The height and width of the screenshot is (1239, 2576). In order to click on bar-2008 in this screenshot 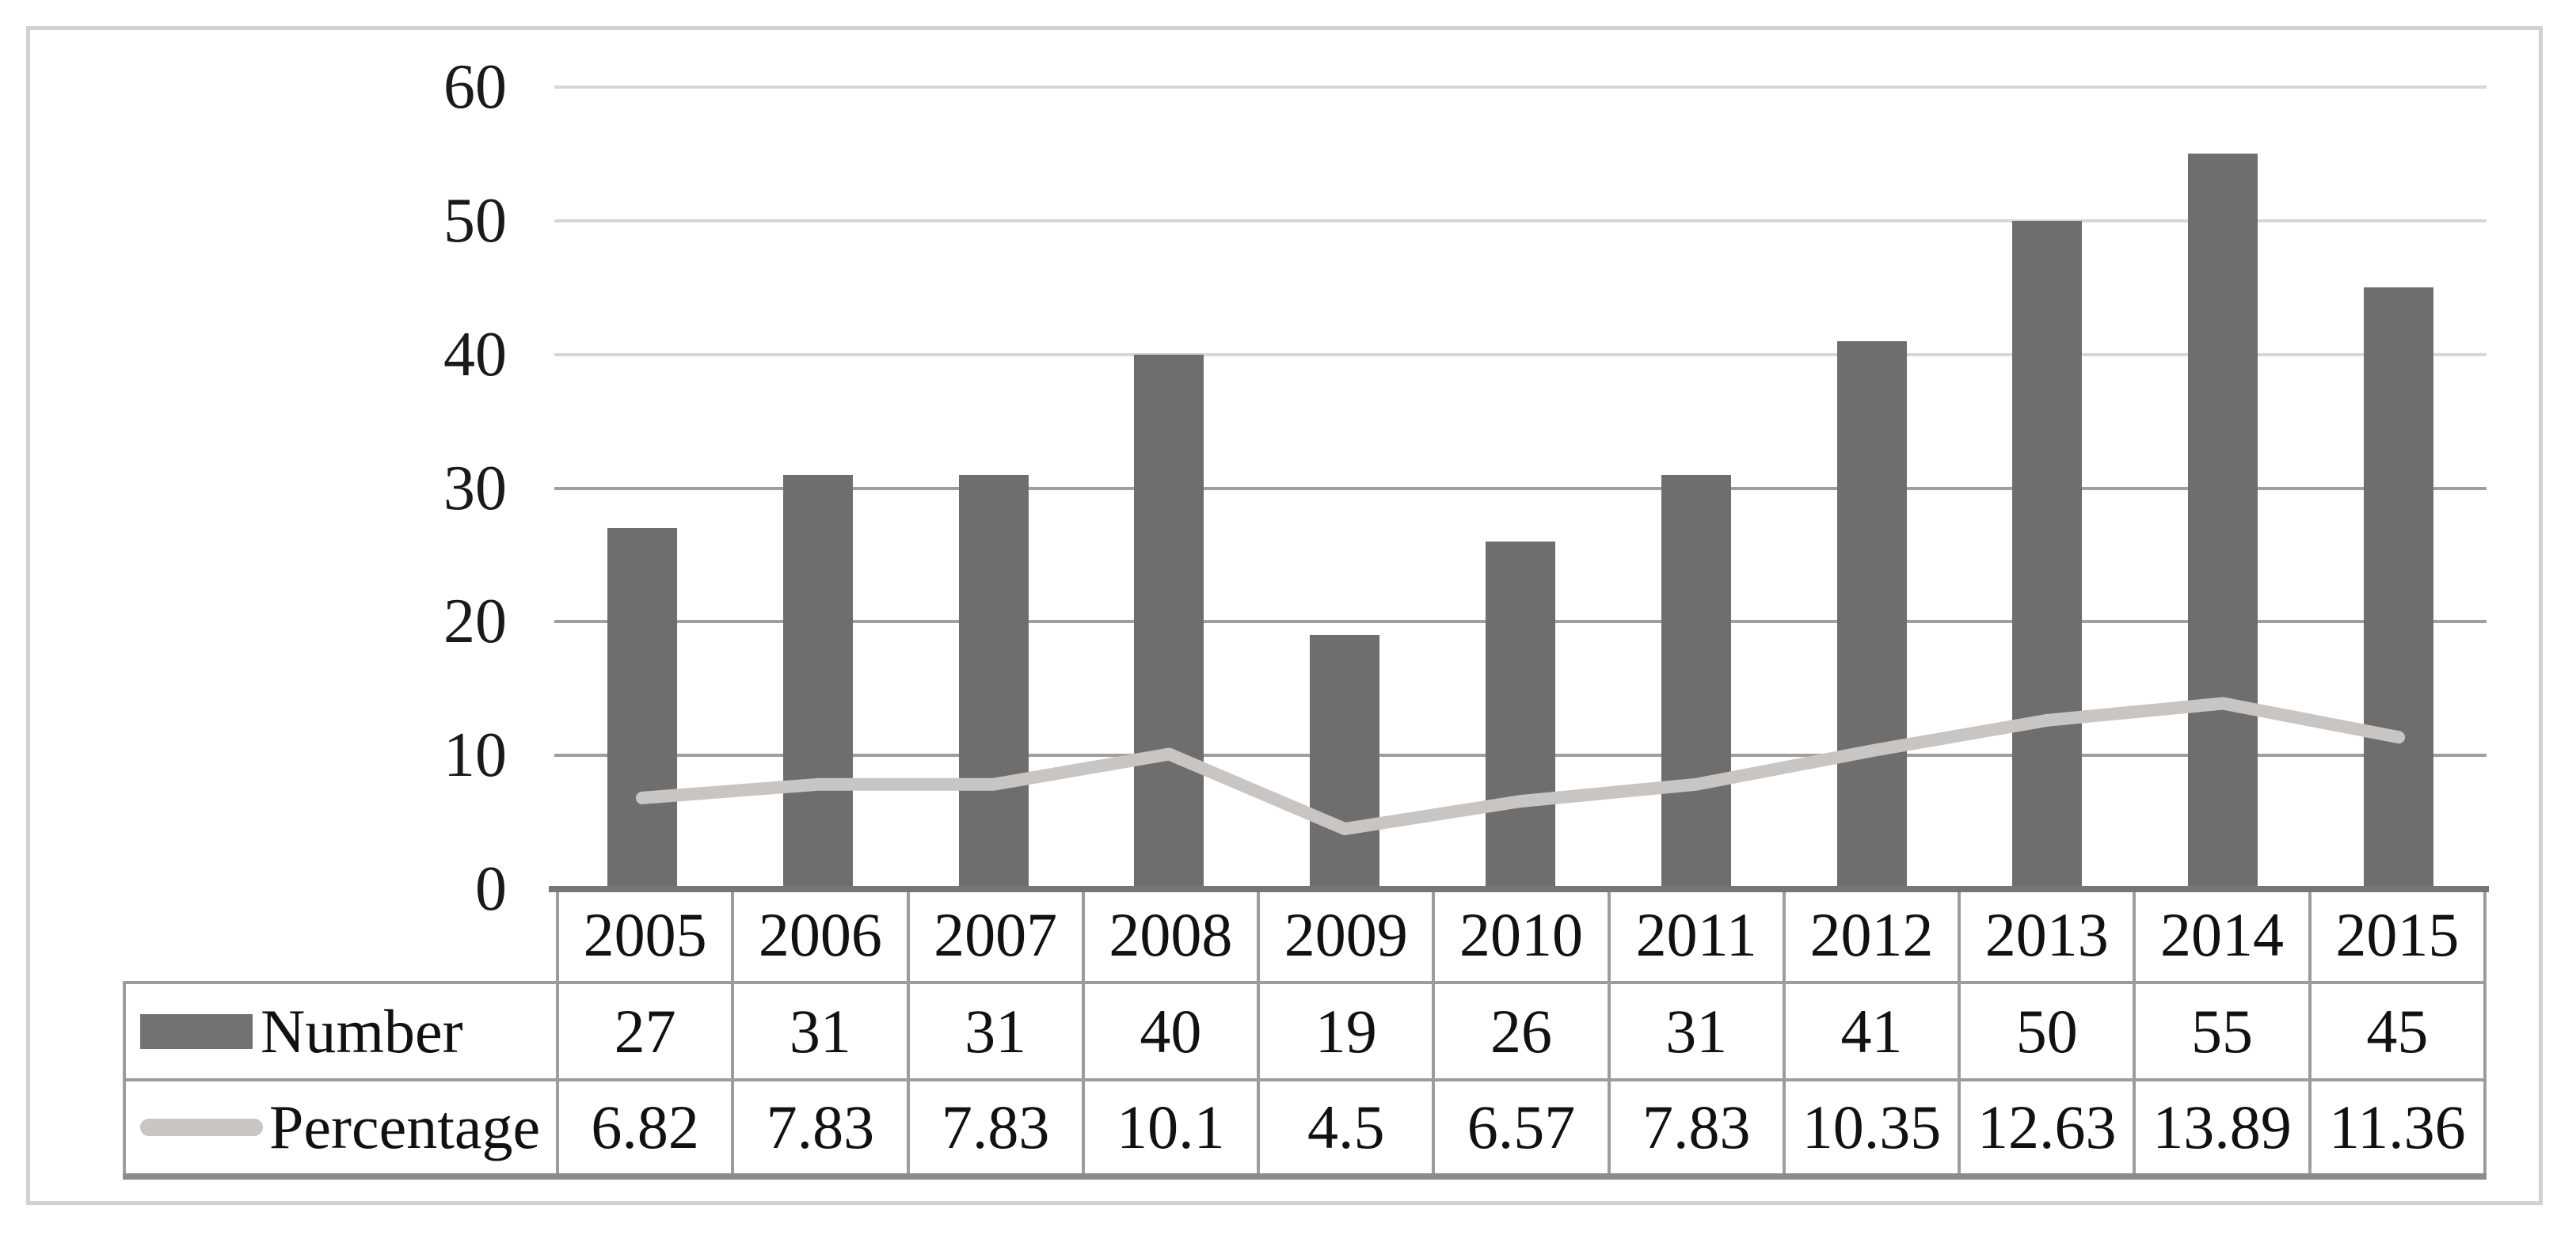, I will do `click(1169, 621)`.